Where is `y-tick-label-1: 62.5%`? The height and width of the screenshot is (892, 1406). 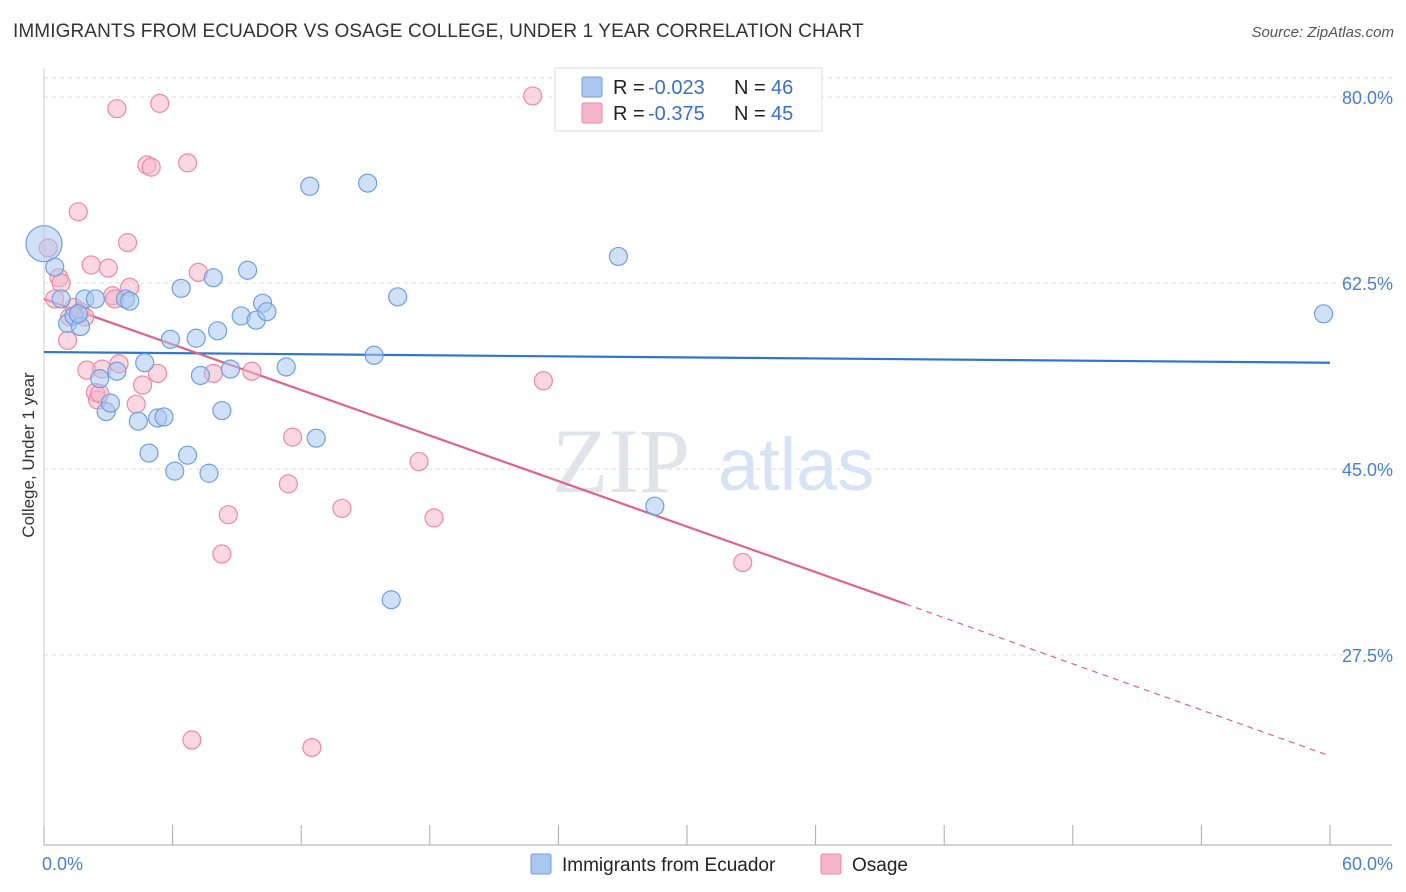 y-tick-label-1: 62.5% is located at coordinates (1367, 284).